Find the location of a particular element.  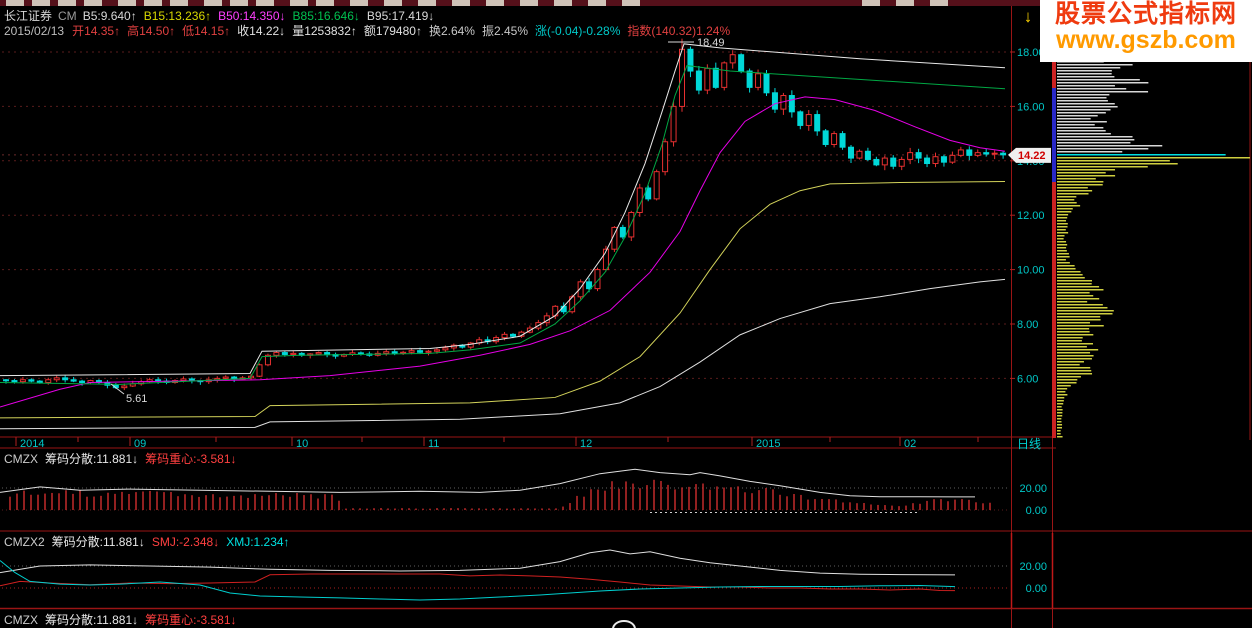

panel1-cmzx: 20.00 0.00 is located at coordinates (523, 492).